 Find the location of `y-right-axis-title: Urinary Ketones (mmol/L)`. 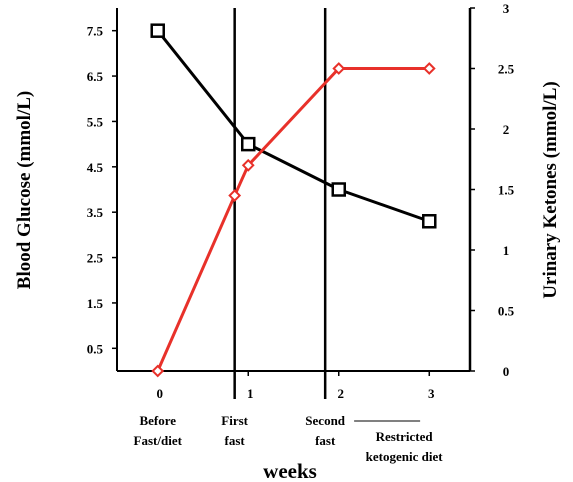

y-right-axis-title: Urinary Ketones (mmol/L) is located at coordinates (550, 189).